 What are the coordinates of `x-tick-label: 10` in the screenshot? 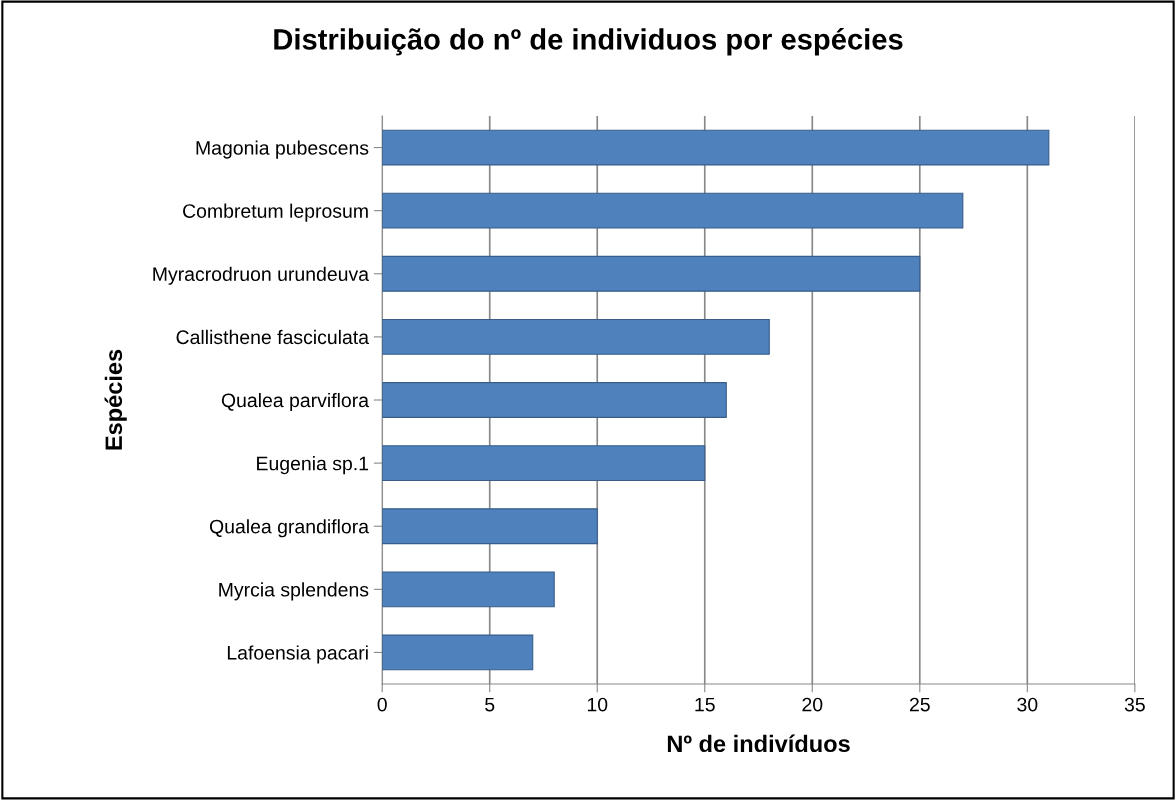 It's located at (597, 704).